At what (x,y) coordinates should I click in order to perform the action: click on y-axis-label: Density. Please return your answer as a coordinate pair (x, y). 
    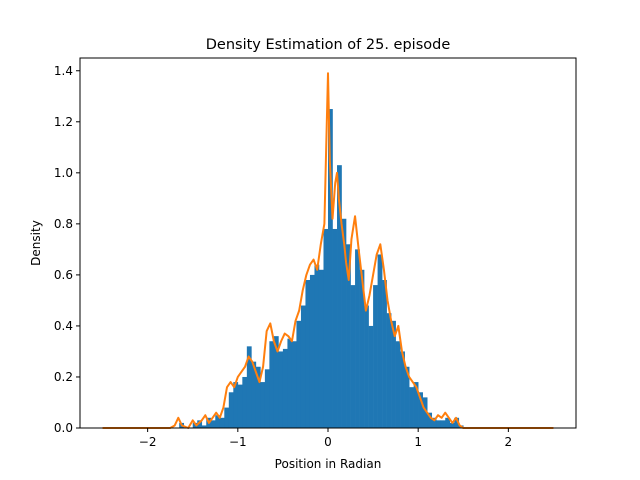
    Looking at the image, I should click on (36, 243).